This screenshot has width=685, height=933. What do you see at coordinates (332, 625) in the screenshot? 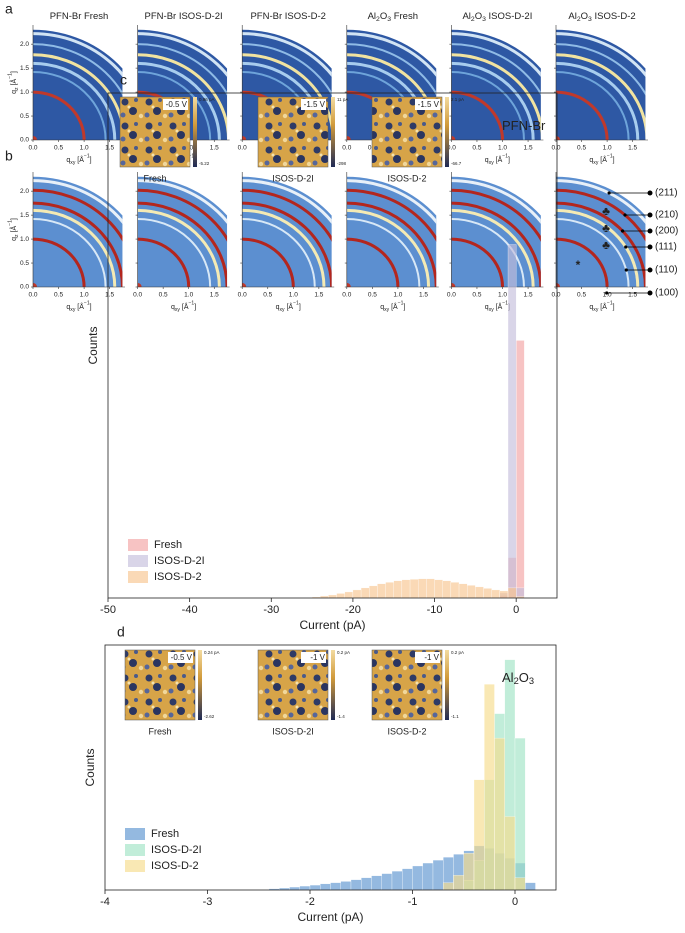
I see `x-axis-label: Current (pA)` at bounding box center [332, 625].